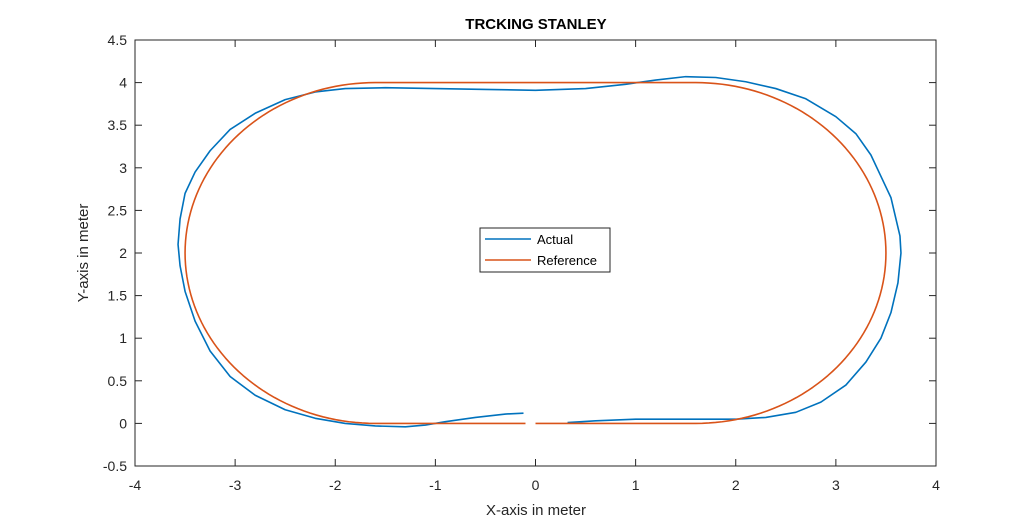  What do you see at coordinates (123, 423) in the screenshot?
I see `y-tick-label: 0` at bounding box center [123, 423].